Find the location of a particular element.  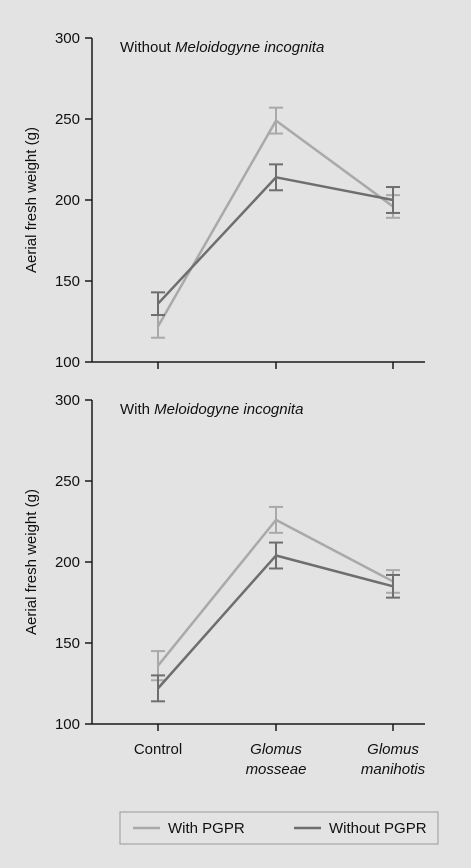

legend-box is located at coordinates (279, 828).